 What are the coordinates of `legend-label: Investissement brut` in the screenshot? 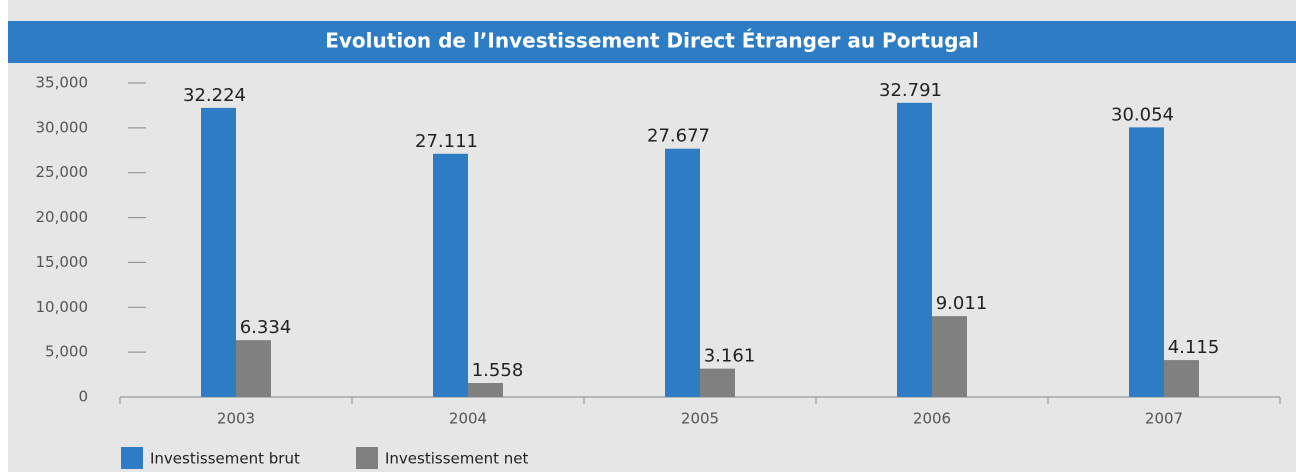 It's located at (225, 459).